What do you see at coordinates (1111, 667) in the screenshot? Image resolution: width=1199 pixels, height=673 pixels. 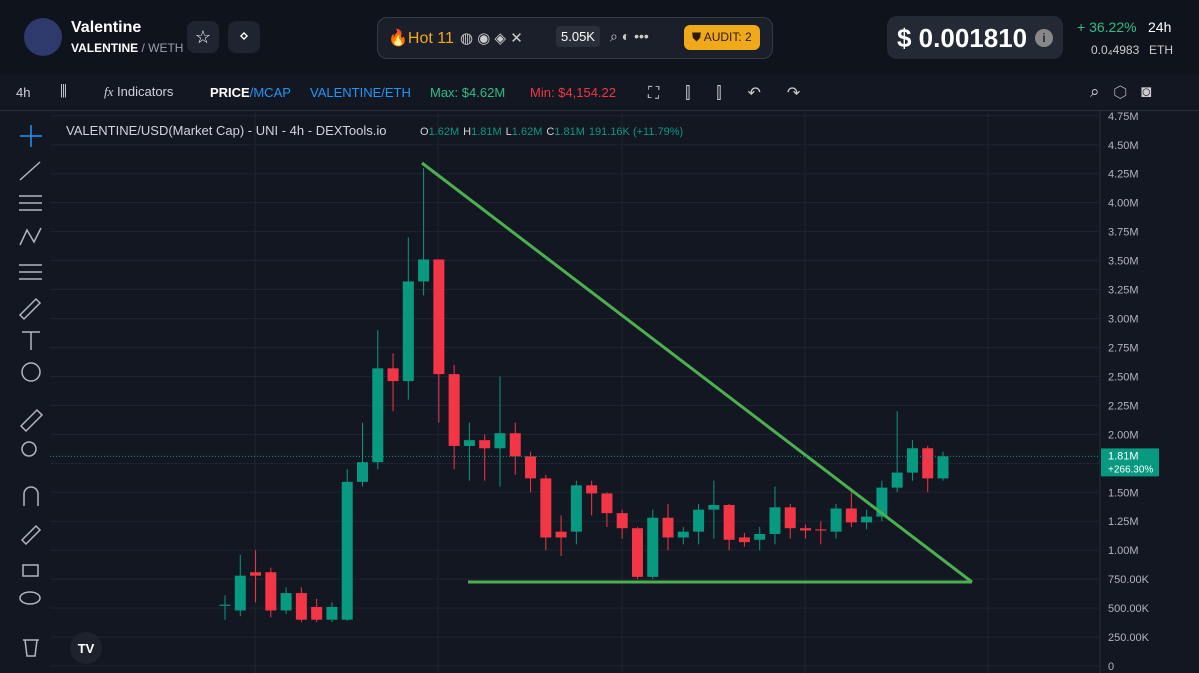 I see `y-tick-label: 0` at bounding box center [1111, 667].